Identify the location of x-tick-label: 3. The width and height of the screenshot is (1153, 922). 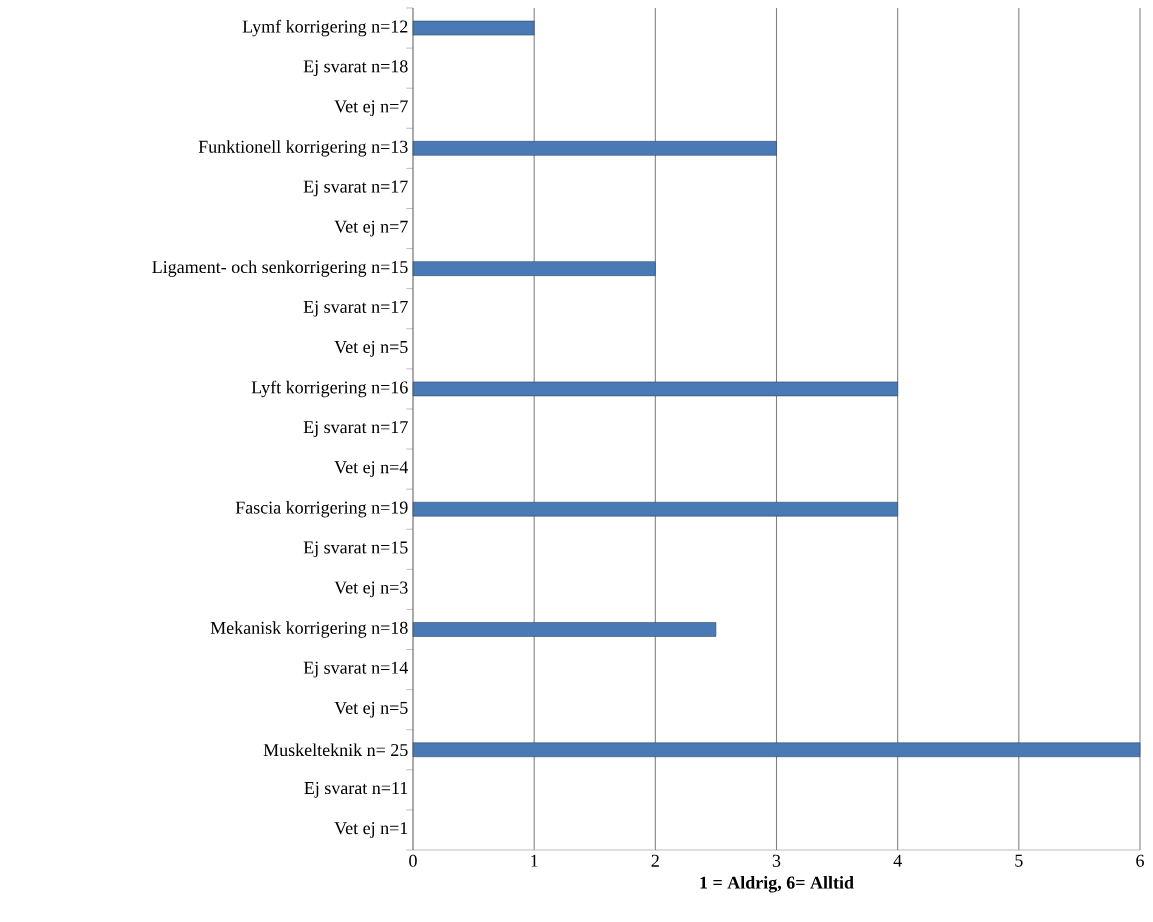
(776, 860).